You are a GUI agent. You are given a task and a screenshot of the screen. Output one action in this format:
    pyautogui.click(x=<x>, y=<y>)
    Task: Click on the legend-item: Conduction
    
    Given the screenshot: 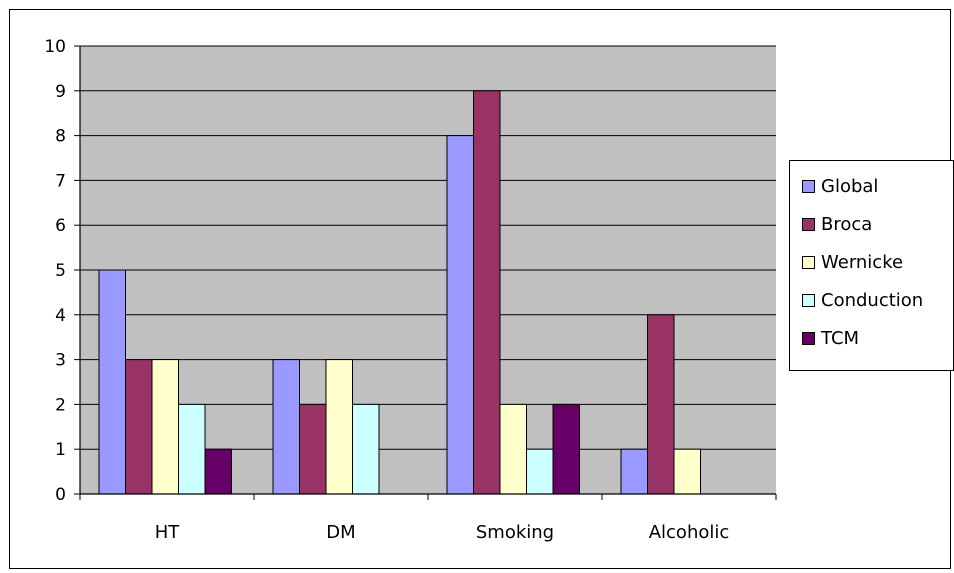 What is the action you would take?
    pyautogui.click(x=862, y=300)
    